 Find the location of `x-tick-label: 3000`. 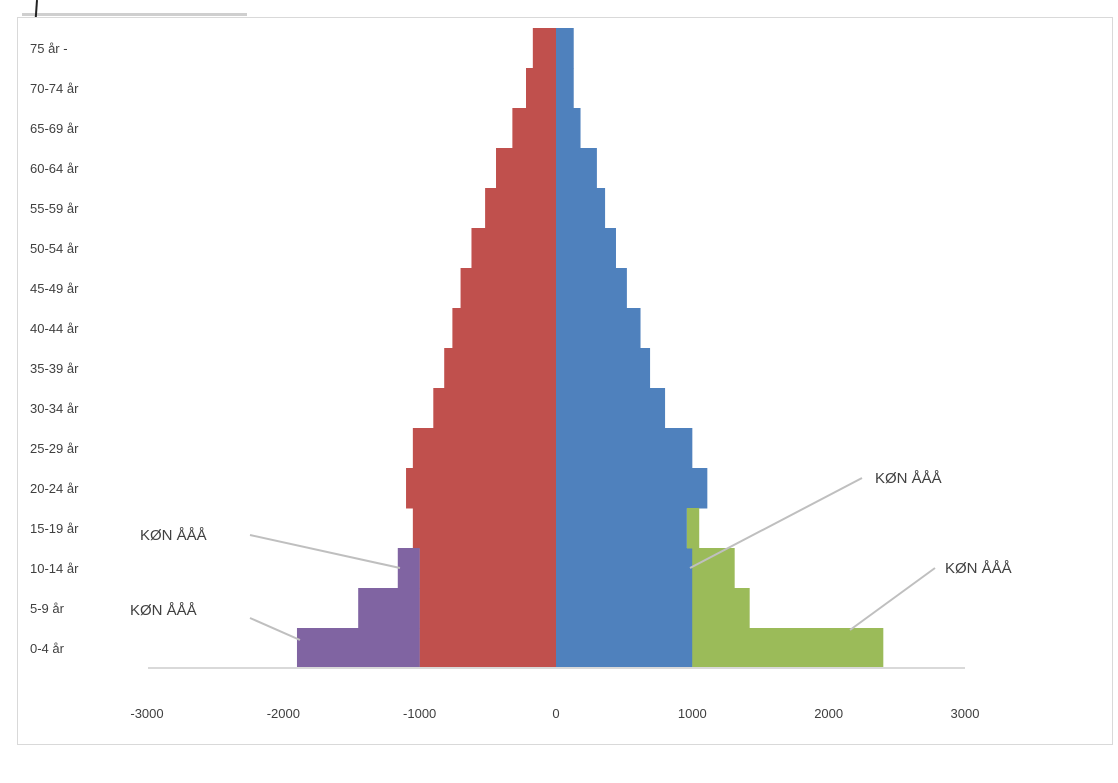

x-tick-label: 3000 is located at coordinates (965, 713).